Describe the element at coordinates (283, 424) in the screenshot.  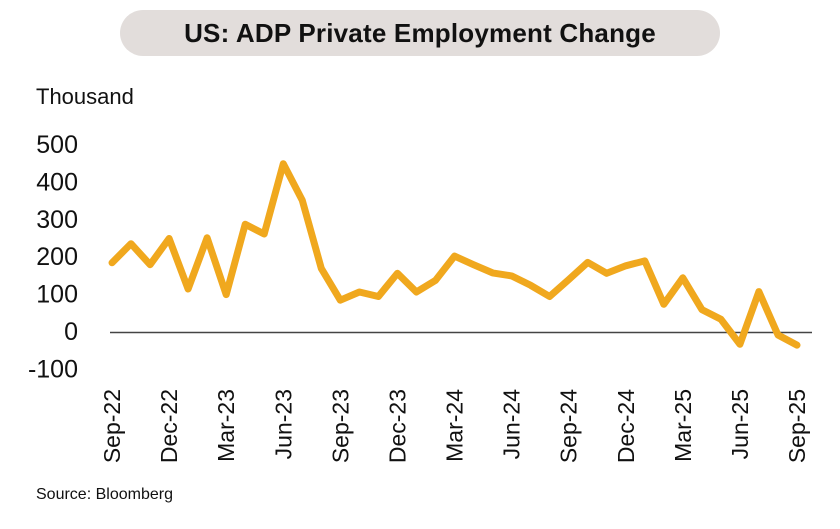
I see `x-tick-label: Jun-23` at that location.